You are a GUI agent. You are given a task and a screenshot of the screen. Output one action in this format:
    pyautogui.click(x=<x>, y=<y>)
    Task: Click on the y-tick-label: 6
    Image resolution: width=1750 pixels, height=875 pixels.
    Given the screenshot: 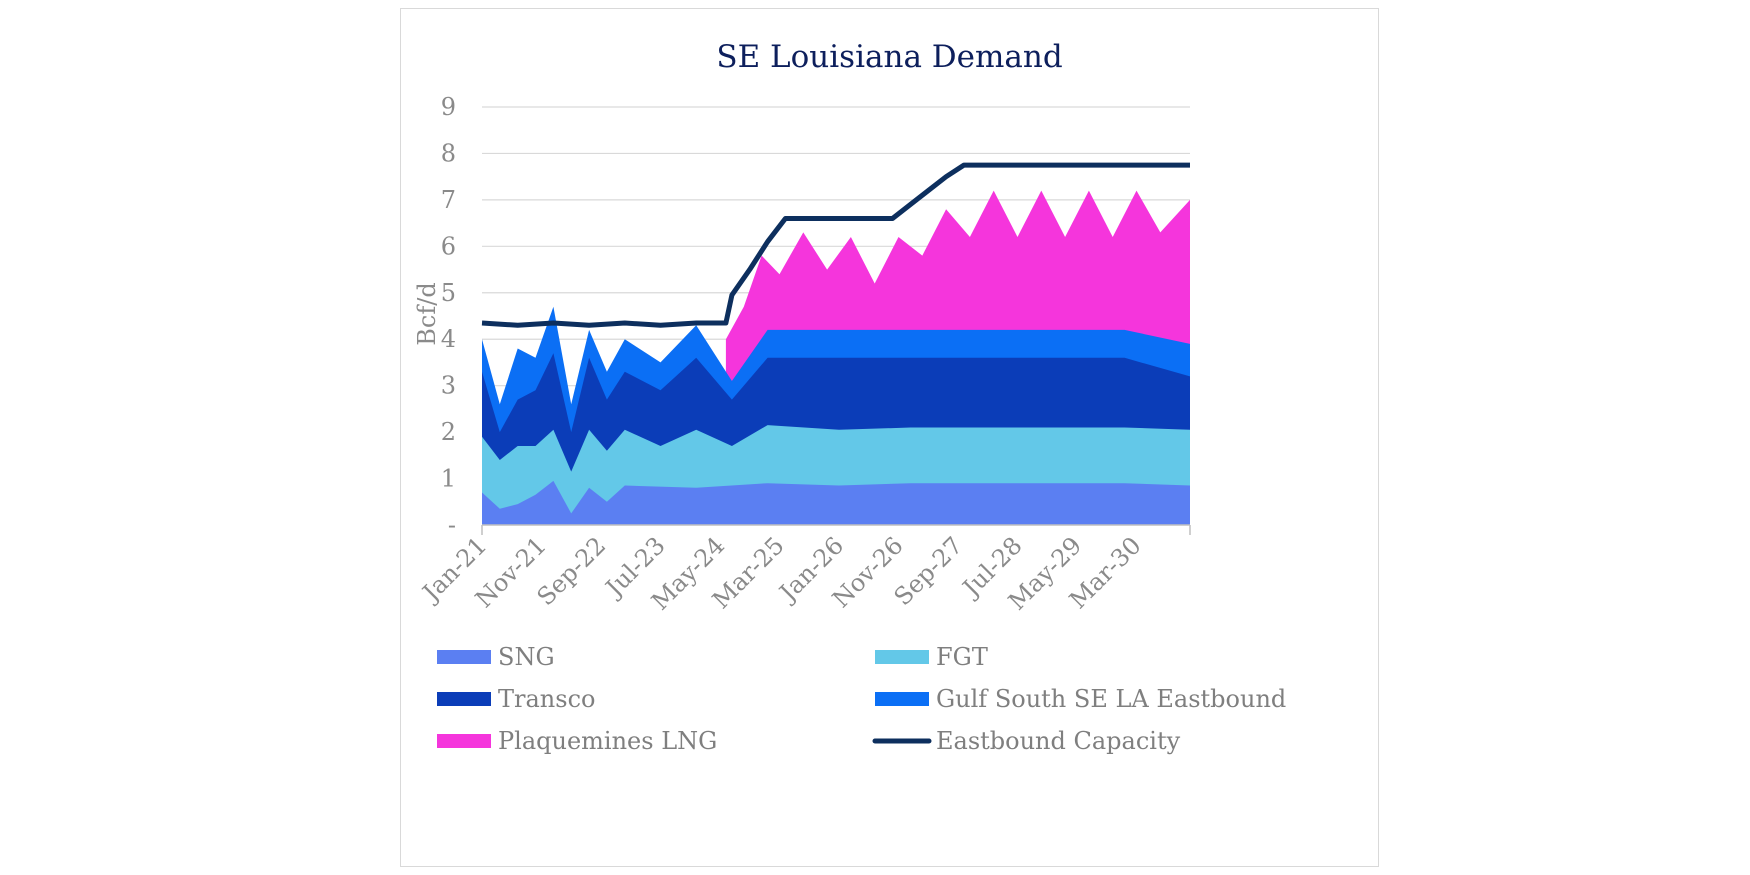 What is the action you would take?
    pyautogui.click(x=448, y=246)
    